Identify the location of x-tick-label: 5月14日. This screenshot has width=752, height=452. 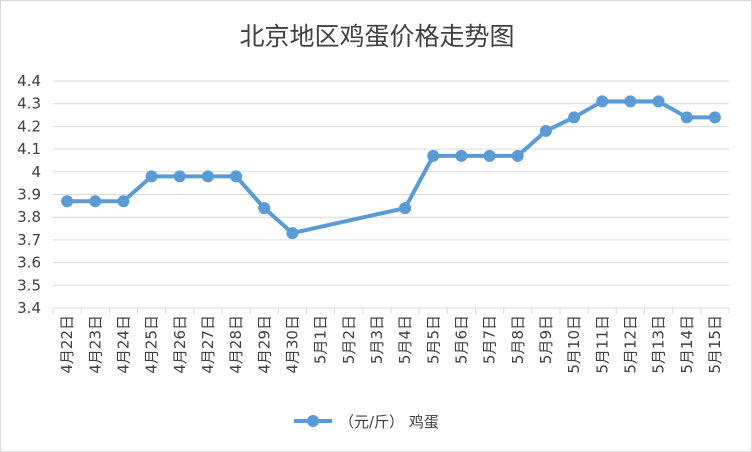
(687, 344).